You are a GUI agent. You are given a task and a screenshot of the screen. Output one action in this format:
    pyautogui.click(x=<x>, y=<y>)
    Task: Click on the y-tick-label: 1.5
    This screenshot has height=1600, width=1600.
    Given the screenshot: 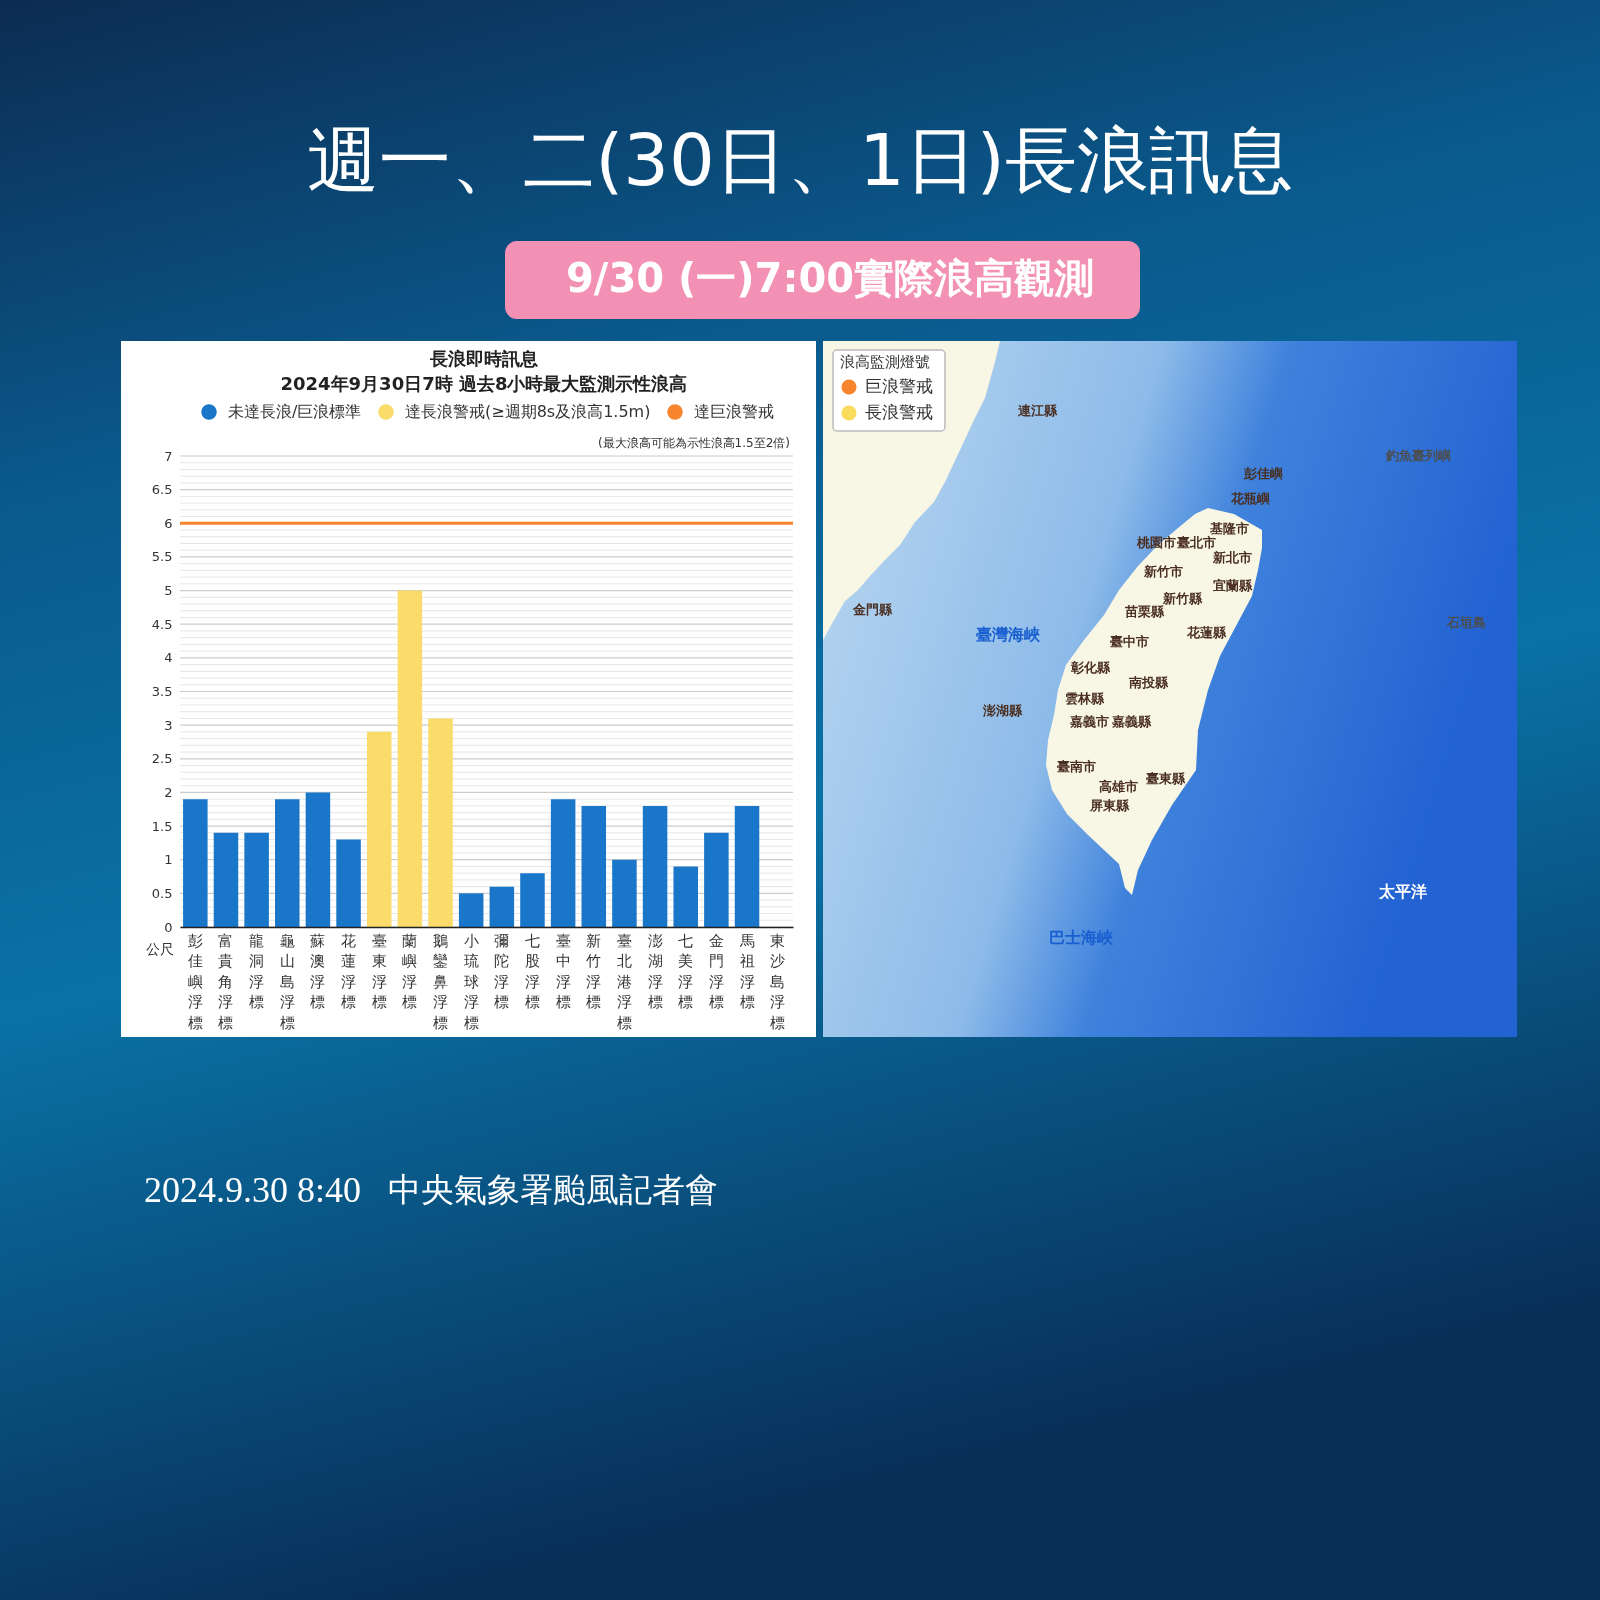 What is the action you would take?
    pyautogui.click(x=162, y=826)
    